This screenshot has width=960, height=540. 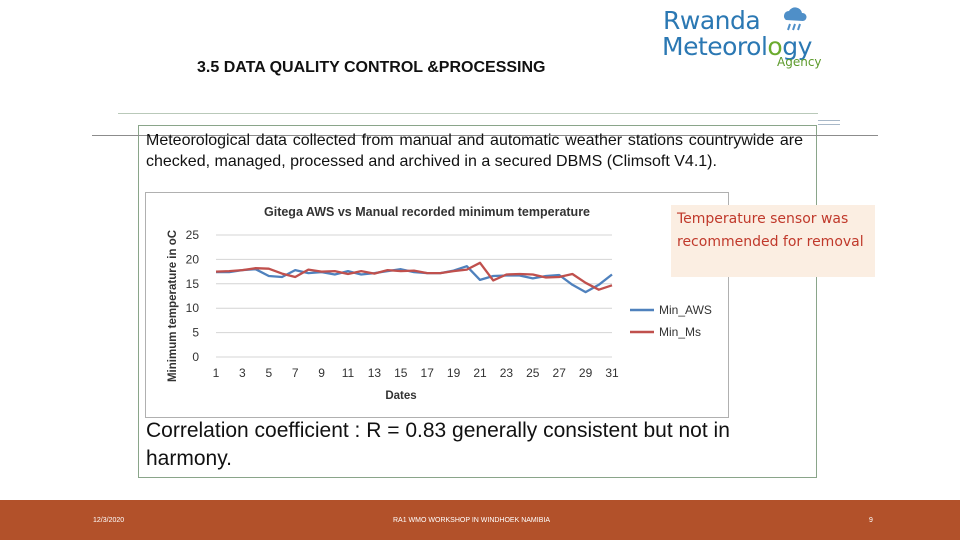 What do you see at coordinates (533, 373) in the screenshot?
I see `x-tick-label: 25` at bounding box center [533, 373].